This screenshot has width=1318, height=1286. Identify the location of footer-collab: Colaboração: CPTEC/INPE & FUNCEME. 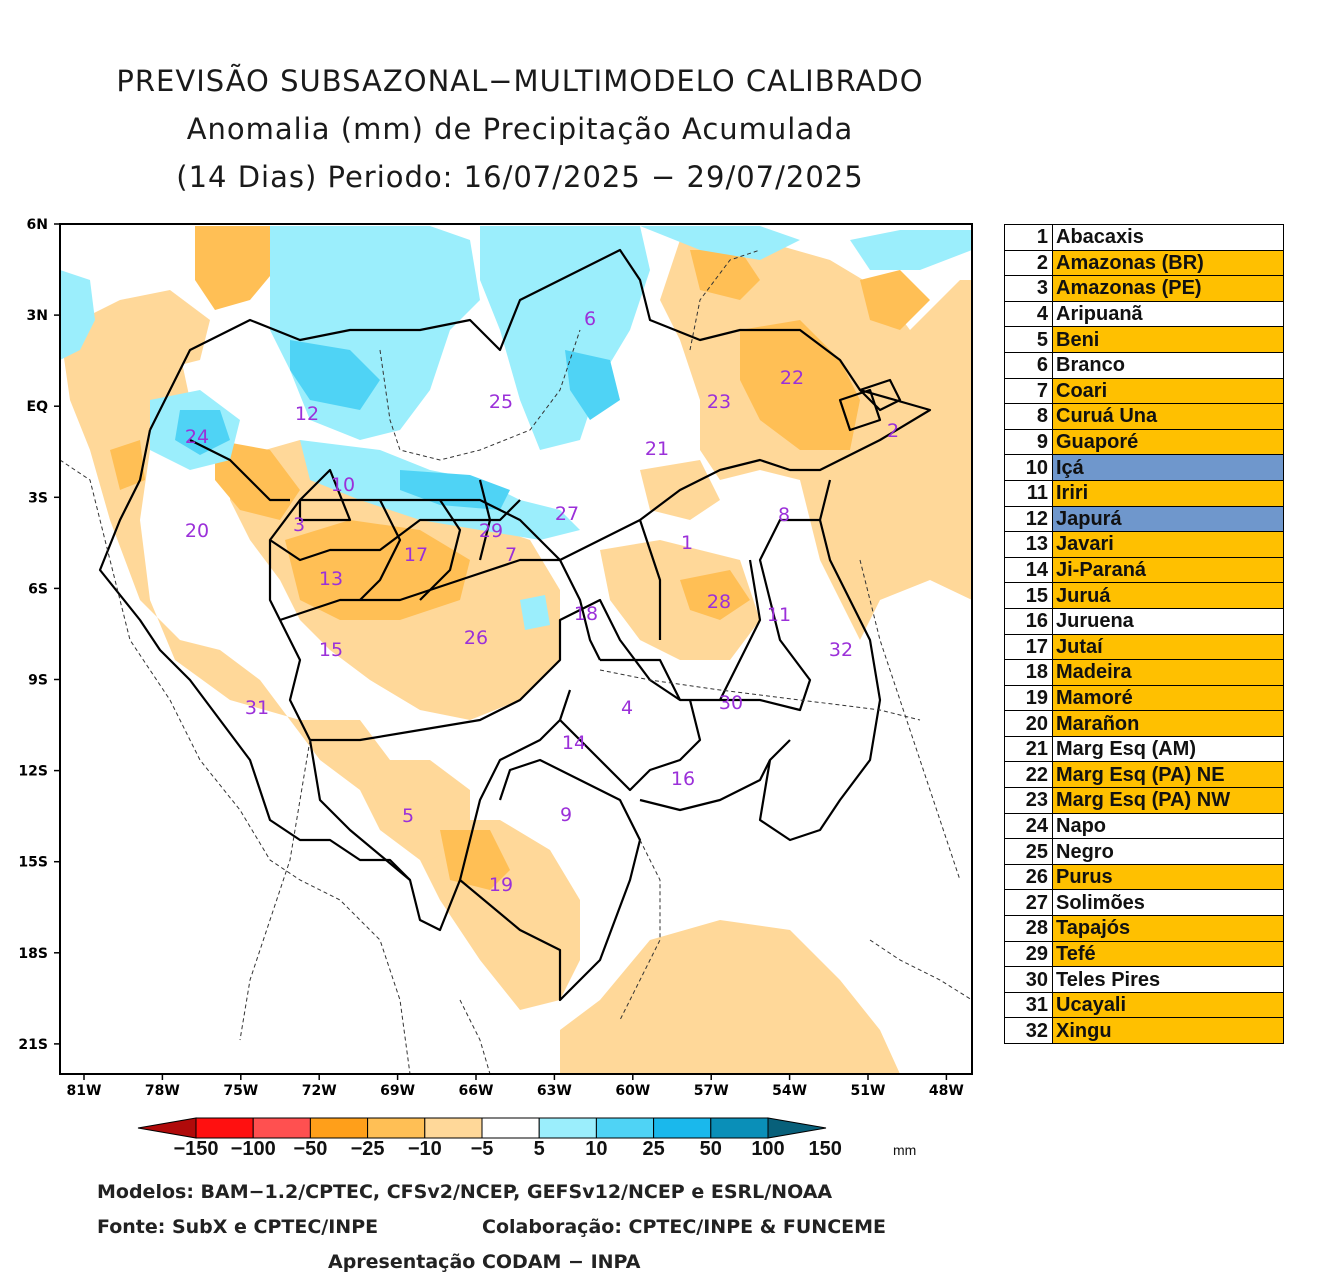
(684, 1227).